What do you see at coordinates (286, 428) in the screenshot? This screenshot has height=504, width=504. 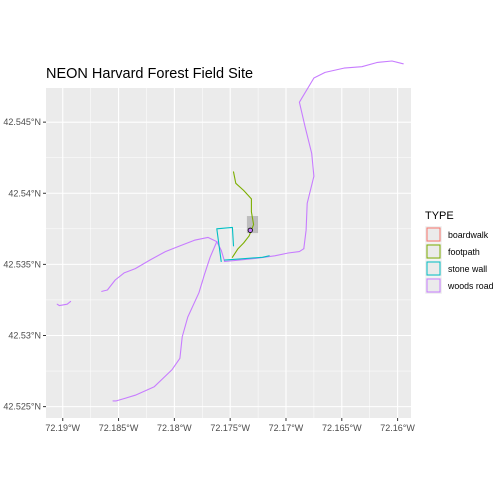 I see `x-tick-label: 72.17°W` at bounding box center [286, 428].